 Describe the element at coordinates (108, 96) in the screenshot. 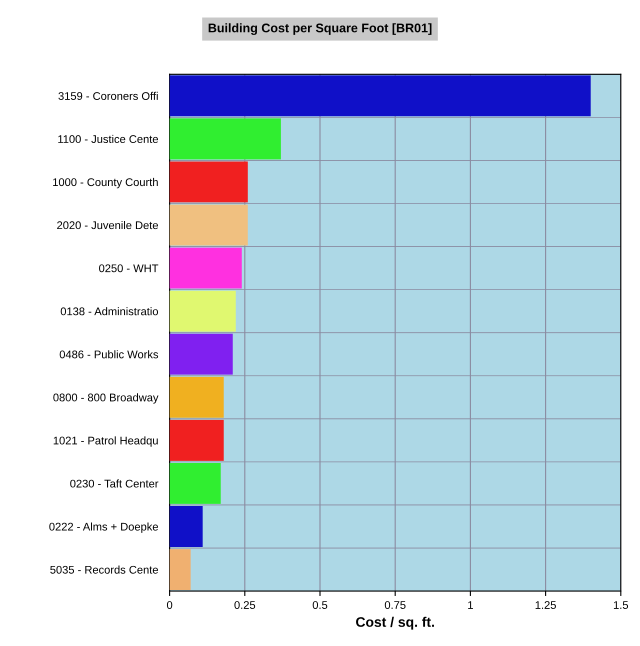

I see `y-tick-label: 3159 - Coroners Offi` at that location.